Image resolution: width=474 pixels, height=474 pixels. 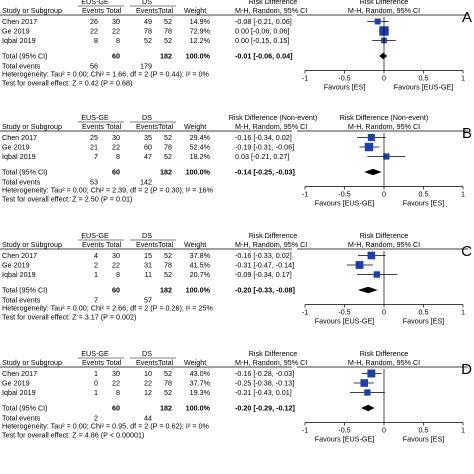 What do you see at coordinates (148, 31) in the screenshot?
I see `events-control: 78` at bounding box center [148, 31].